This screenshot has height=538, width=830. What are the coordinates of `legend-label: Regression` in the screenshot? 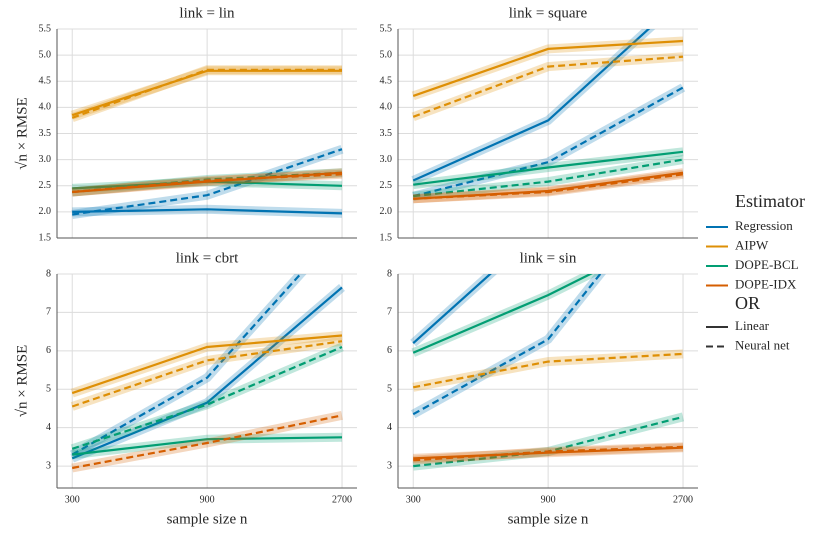 It's located at (764, 225).